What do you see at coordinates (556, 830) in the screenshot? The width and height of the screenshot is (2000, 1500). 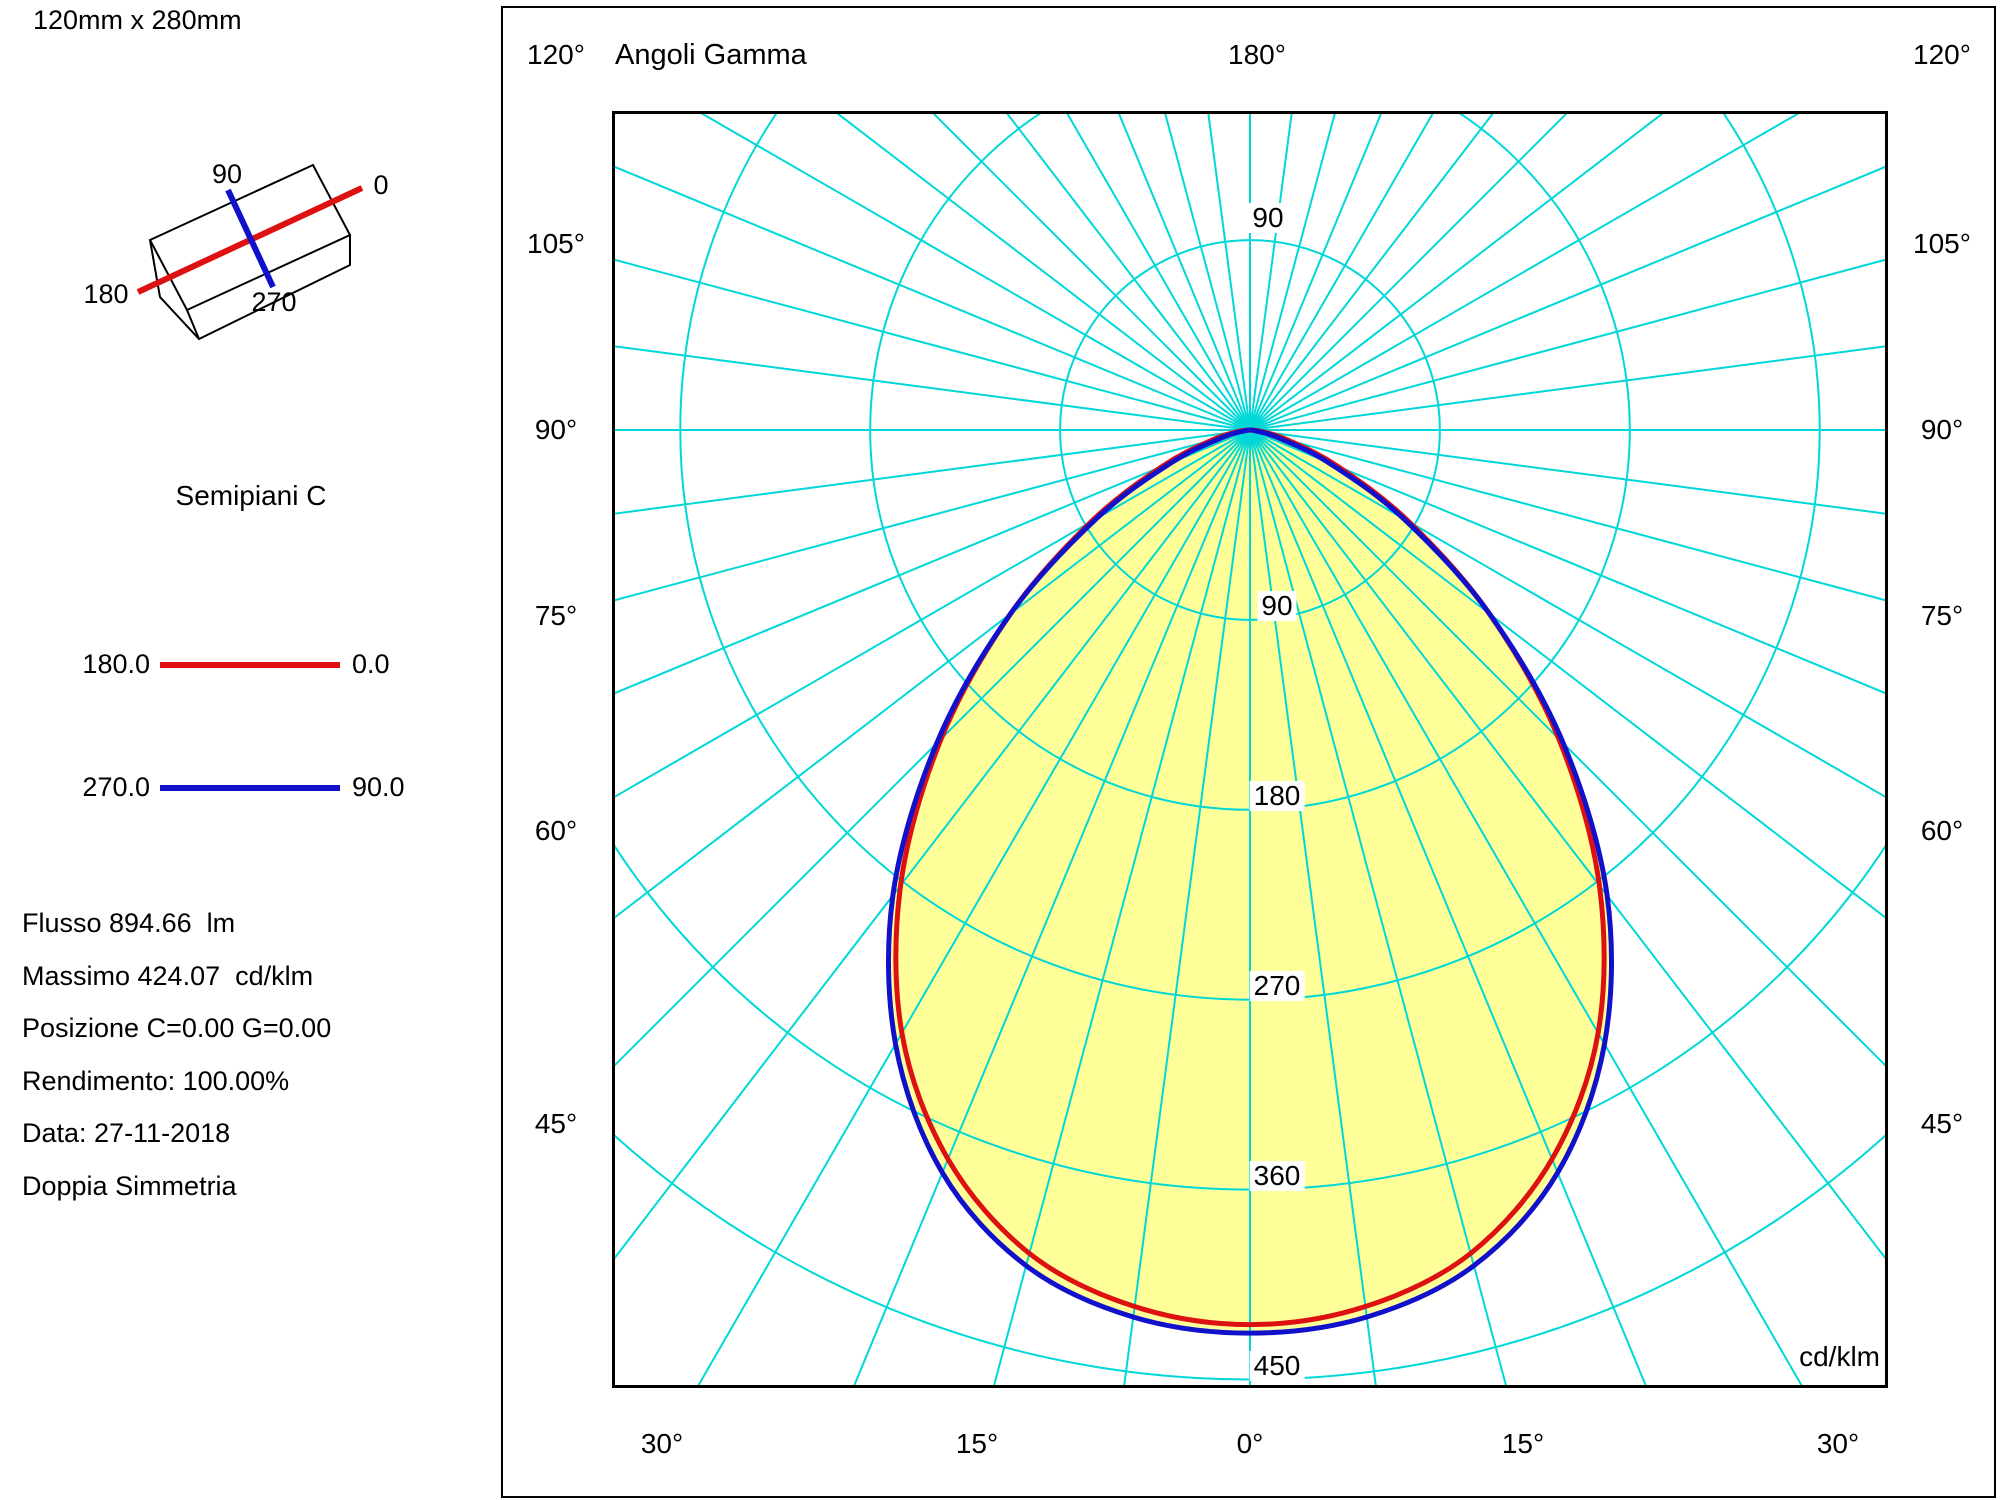 I see `gamma-label-left-60: 60°` at bounding box center [556, 830].